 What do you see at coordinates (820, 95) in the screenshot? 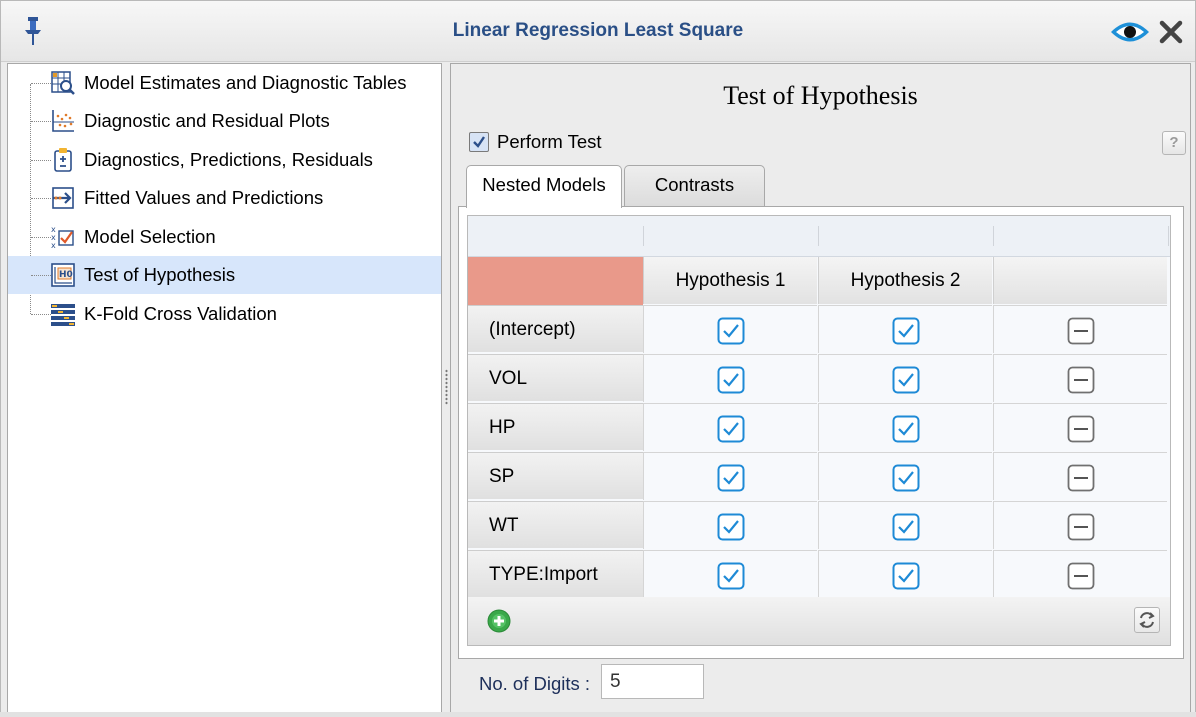
I see `page-title: Test of Hypothesis` at bounding box center [820, 95].